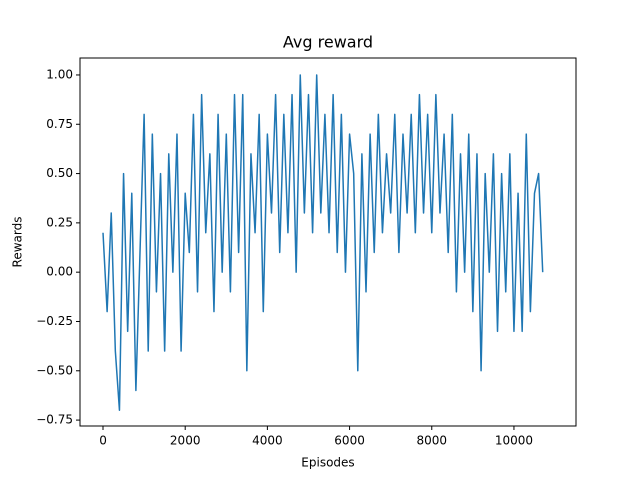 The width and height of the screenshot is (640, 480). Describe the element at coordinates (431, 441) in the screenshot. I see `x-tick-label: 8000` at that location.